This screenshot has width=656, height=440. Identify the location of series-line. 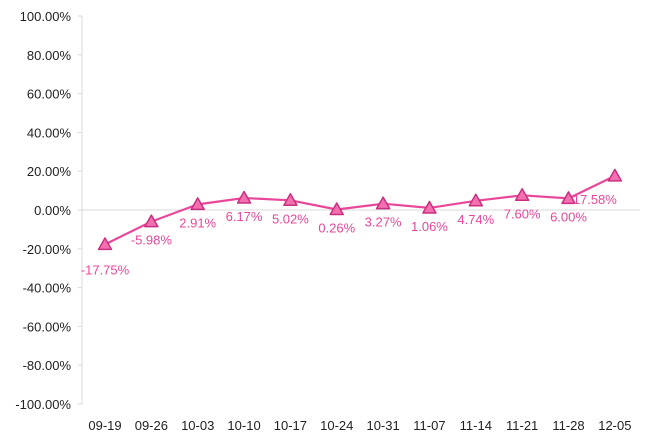
(360, 210).